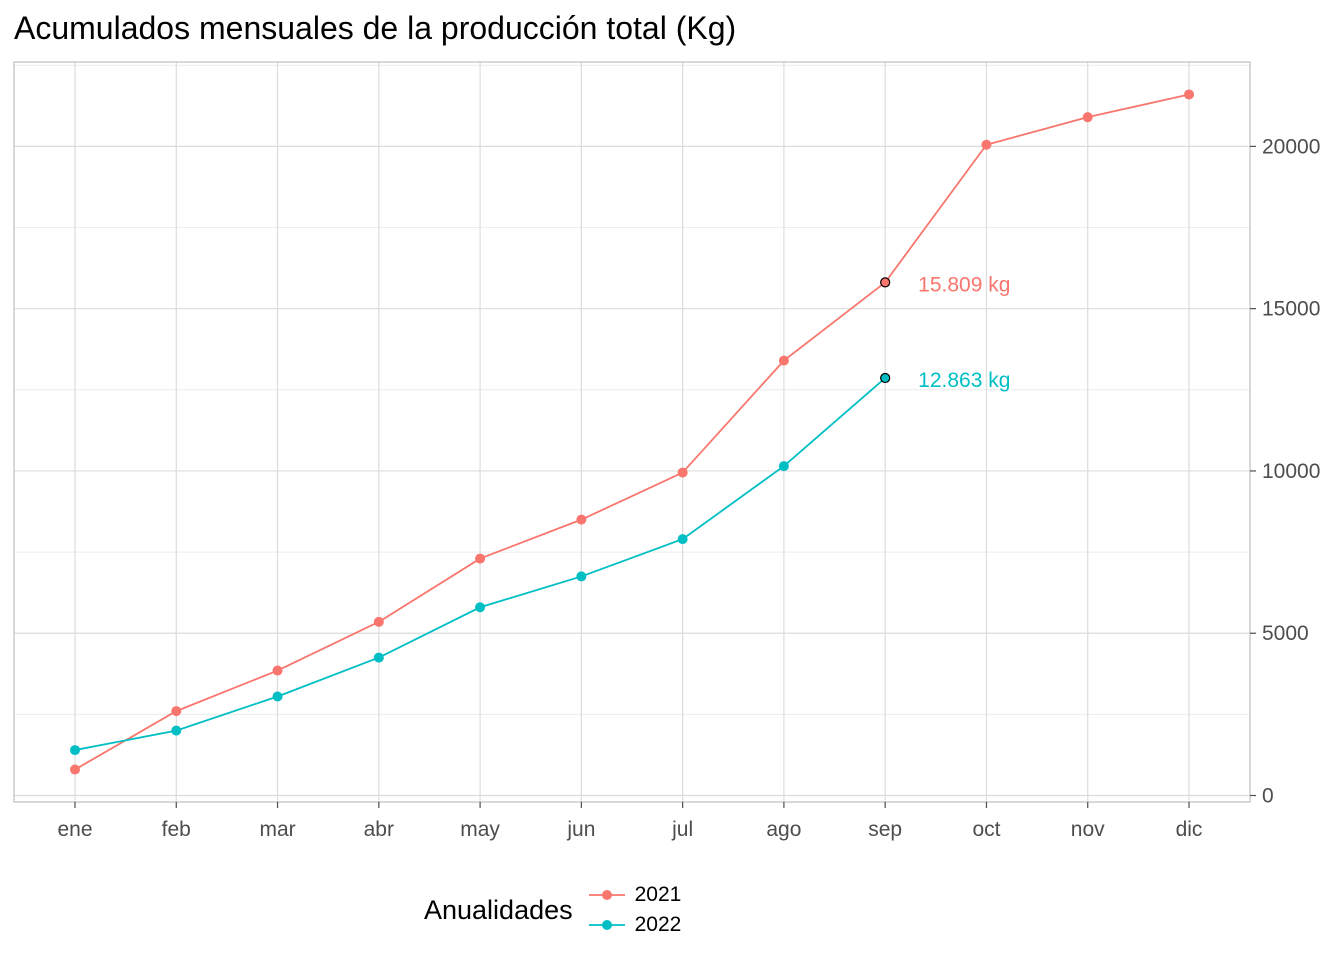  Describe the element at coordinates (783, 829) in the screenshot. I see `x-tick-label: ago` at that location.